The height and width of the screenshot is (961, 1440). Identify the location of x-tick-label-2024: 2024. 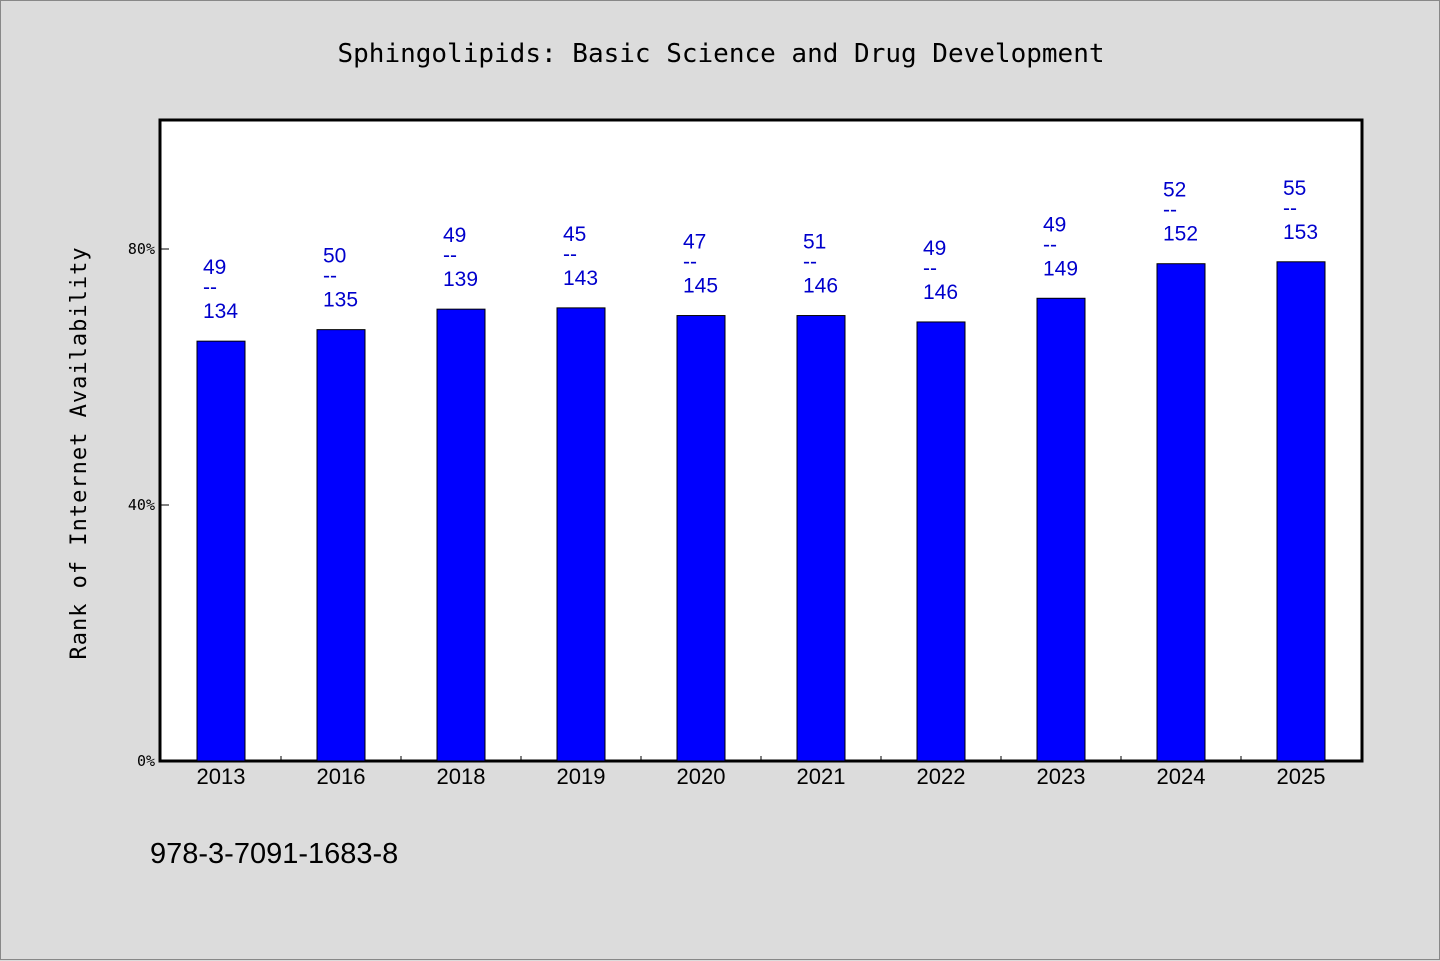
(1181, 776).